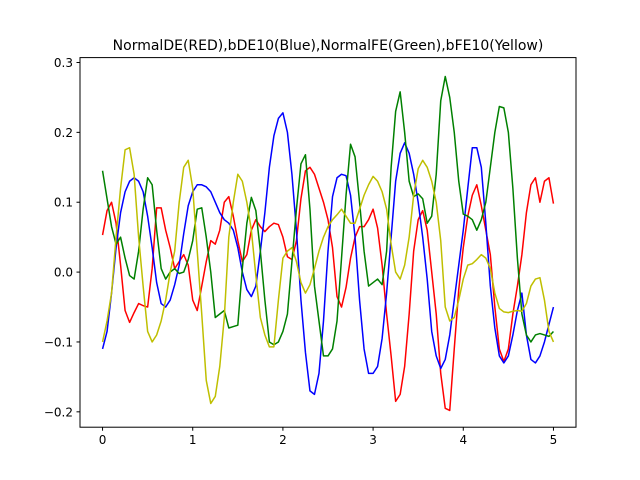 The width and height of the screenshot is (640, 480). I want to click on x-tick-label: 3, so click(373, 440).